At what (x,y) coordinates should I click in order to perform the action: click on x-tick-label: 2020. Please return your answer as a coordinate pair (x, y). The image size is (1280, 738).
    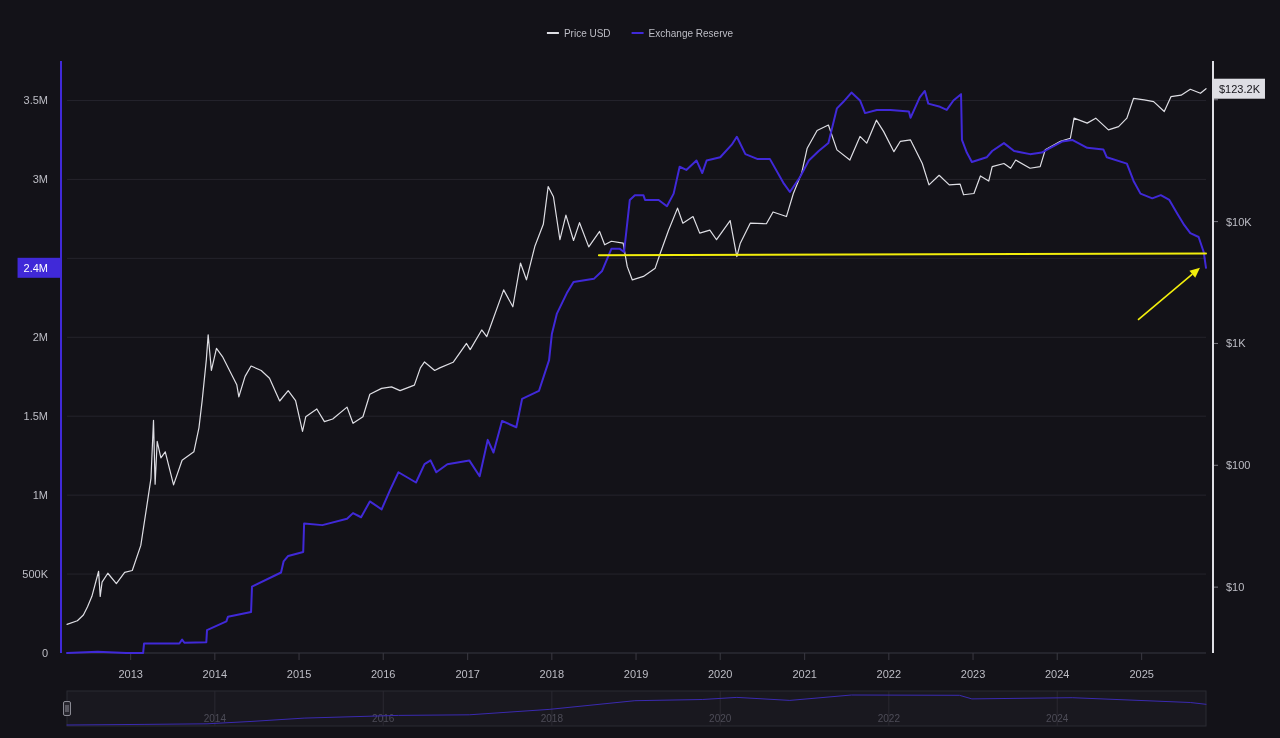
    Looking at the image, I should click on (720, 674).